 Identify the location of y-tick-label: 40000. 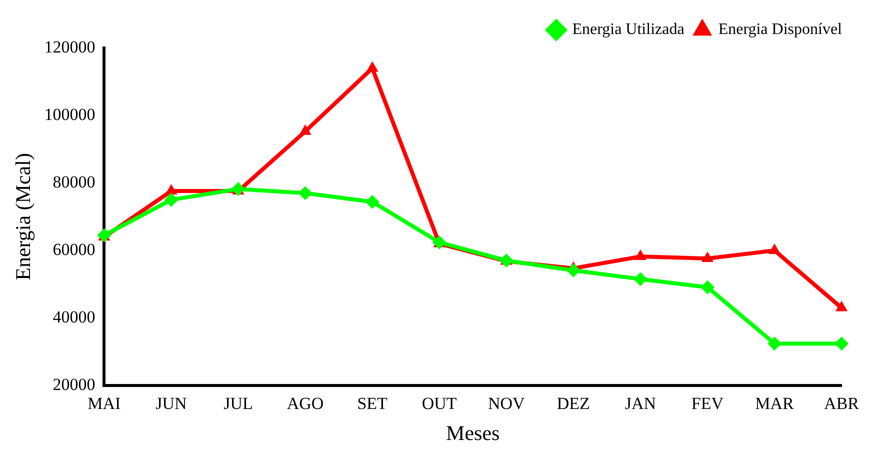
(74, 316).